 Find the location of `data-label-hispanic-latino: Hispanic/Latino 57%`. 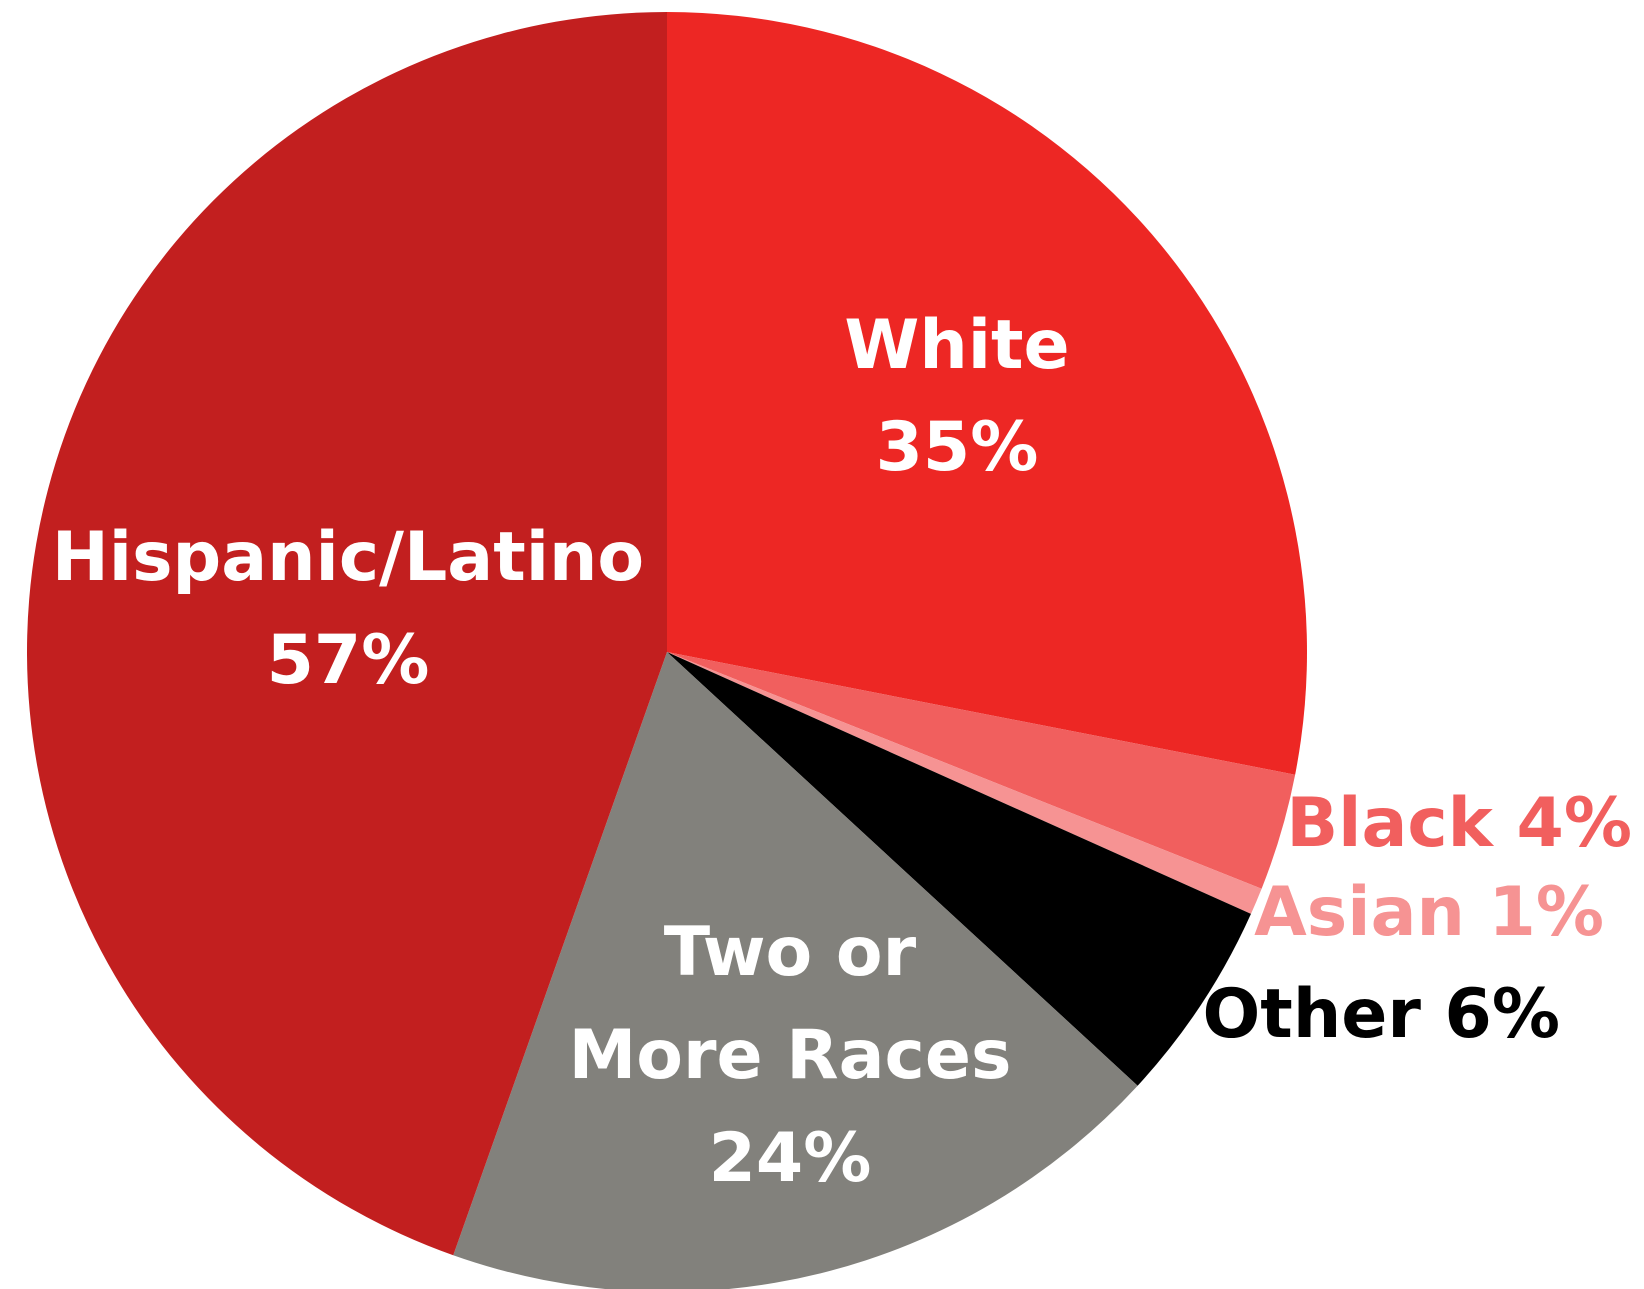

data-label-hispanic-latino: Hispanic/Latino 57% is located at coordinates (348, 609).